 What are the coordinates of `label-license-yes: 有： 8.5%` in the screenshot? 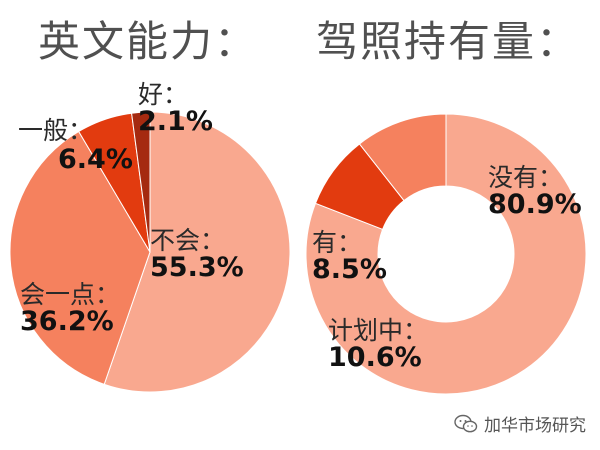 It's located at (349, 257).